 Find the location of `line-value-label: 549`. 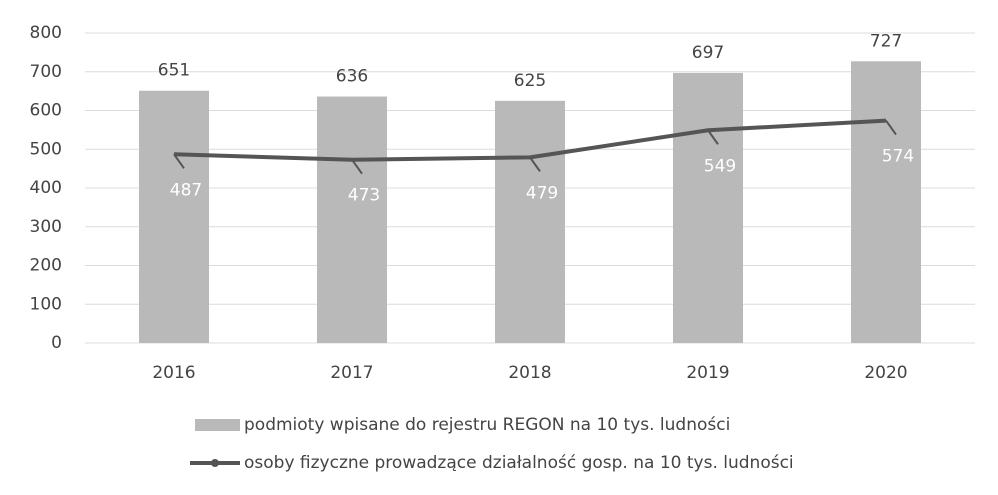

line-value-label: 549 is located at coordinates (720, 166).